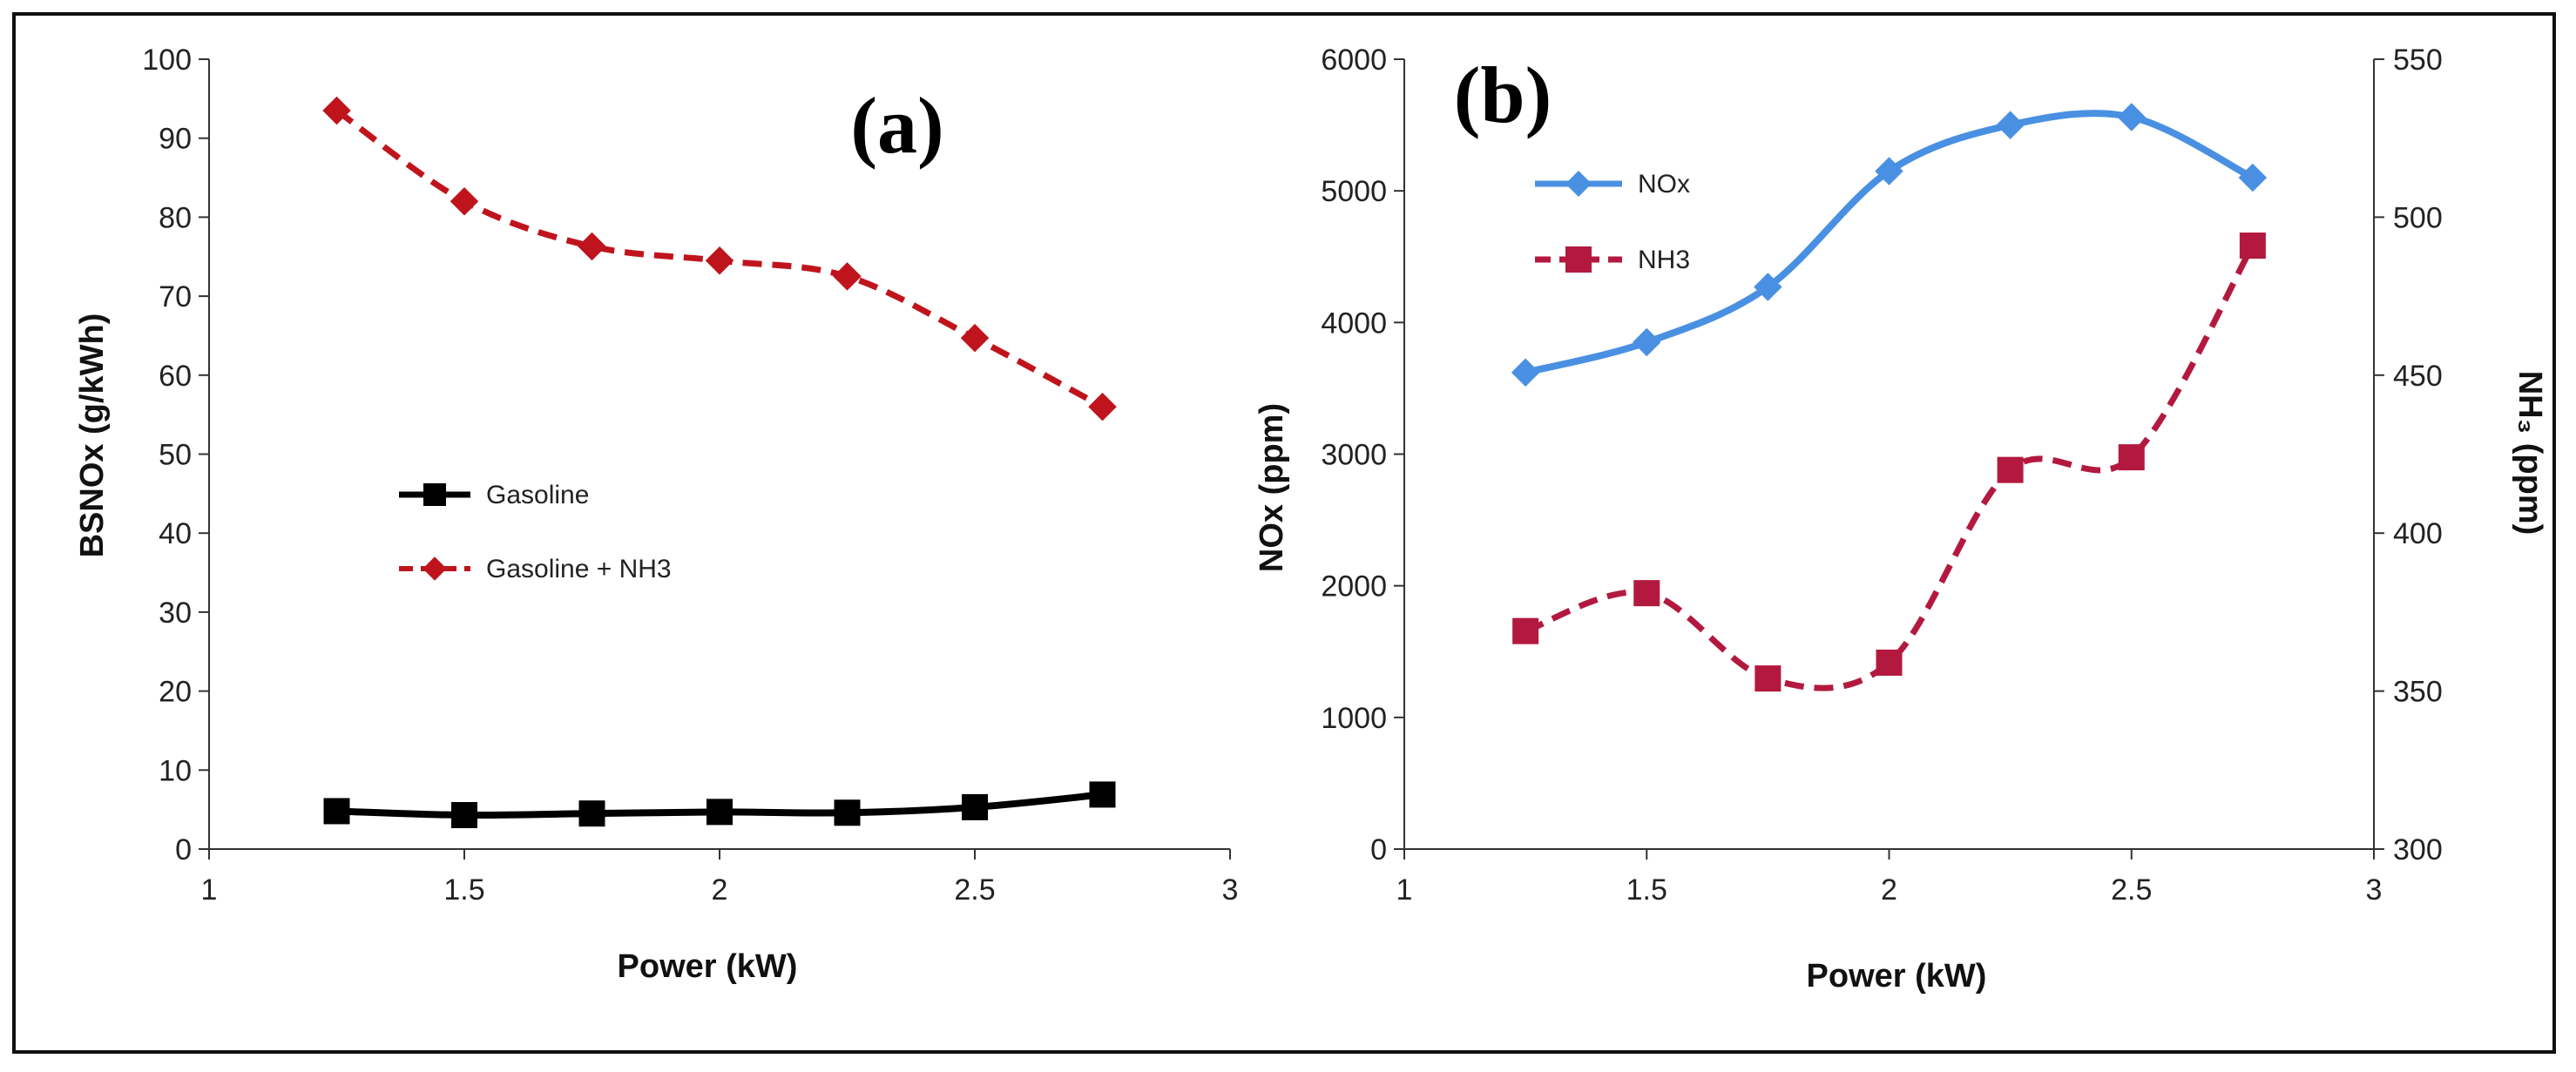 The height and width of the screenshot is (1072, 2576). What do you see at coordinates (1612, 222) in the screenshot?
I see `panel-b-legend: NOx NH3` at bounding box center [1612, 222].